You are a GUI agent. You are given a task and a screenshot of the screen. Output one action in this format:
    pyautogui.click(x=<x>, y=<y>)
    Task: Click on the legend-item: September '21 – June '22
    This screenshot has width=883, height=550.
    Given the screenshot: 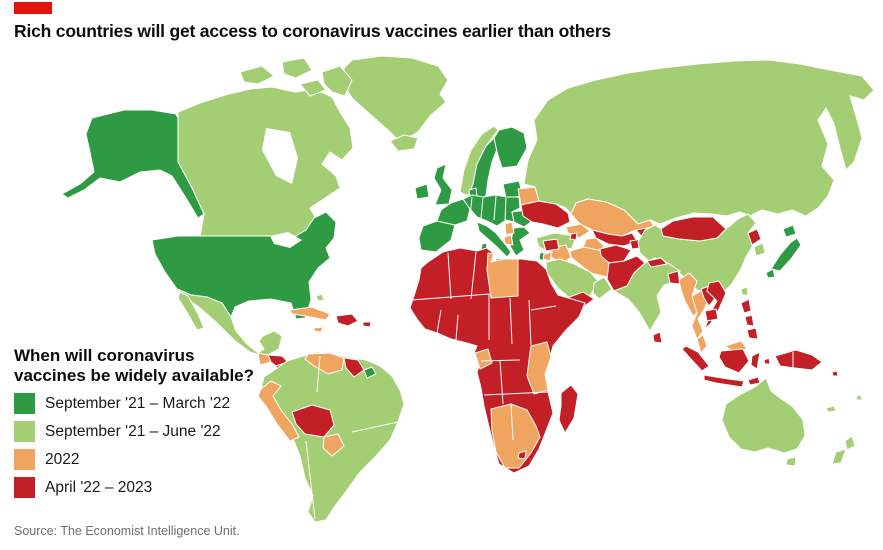 What is the action you would take?
    pyautogui.click(x=149, y=431)
    